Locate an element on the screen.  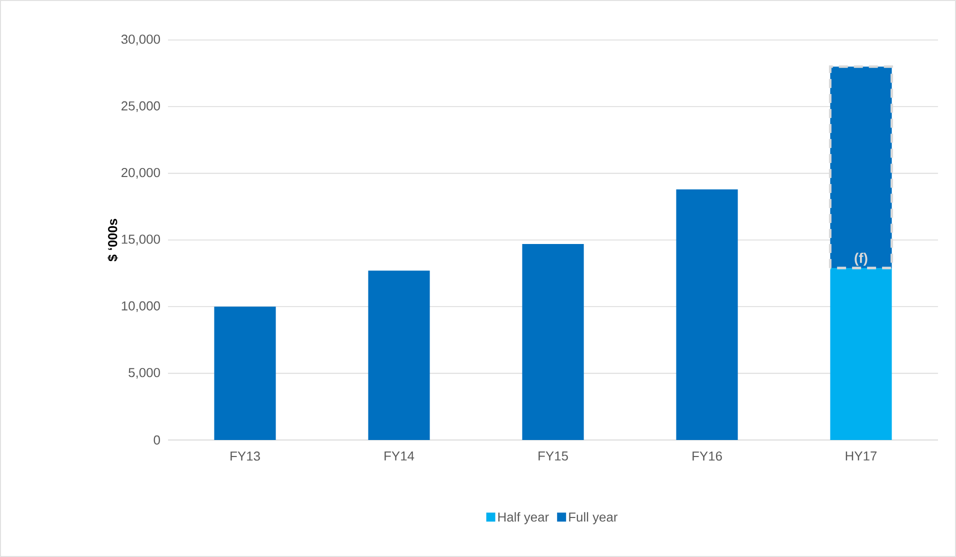
y-tick-label: 10,000 is located at coordinates (141, 306).